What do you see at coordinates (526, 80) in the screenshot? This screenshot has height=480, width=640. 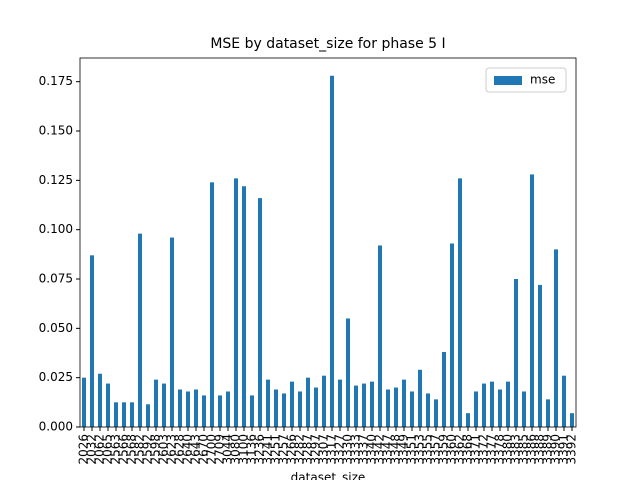 I see `legend-box` at bounding box center [526, 80].